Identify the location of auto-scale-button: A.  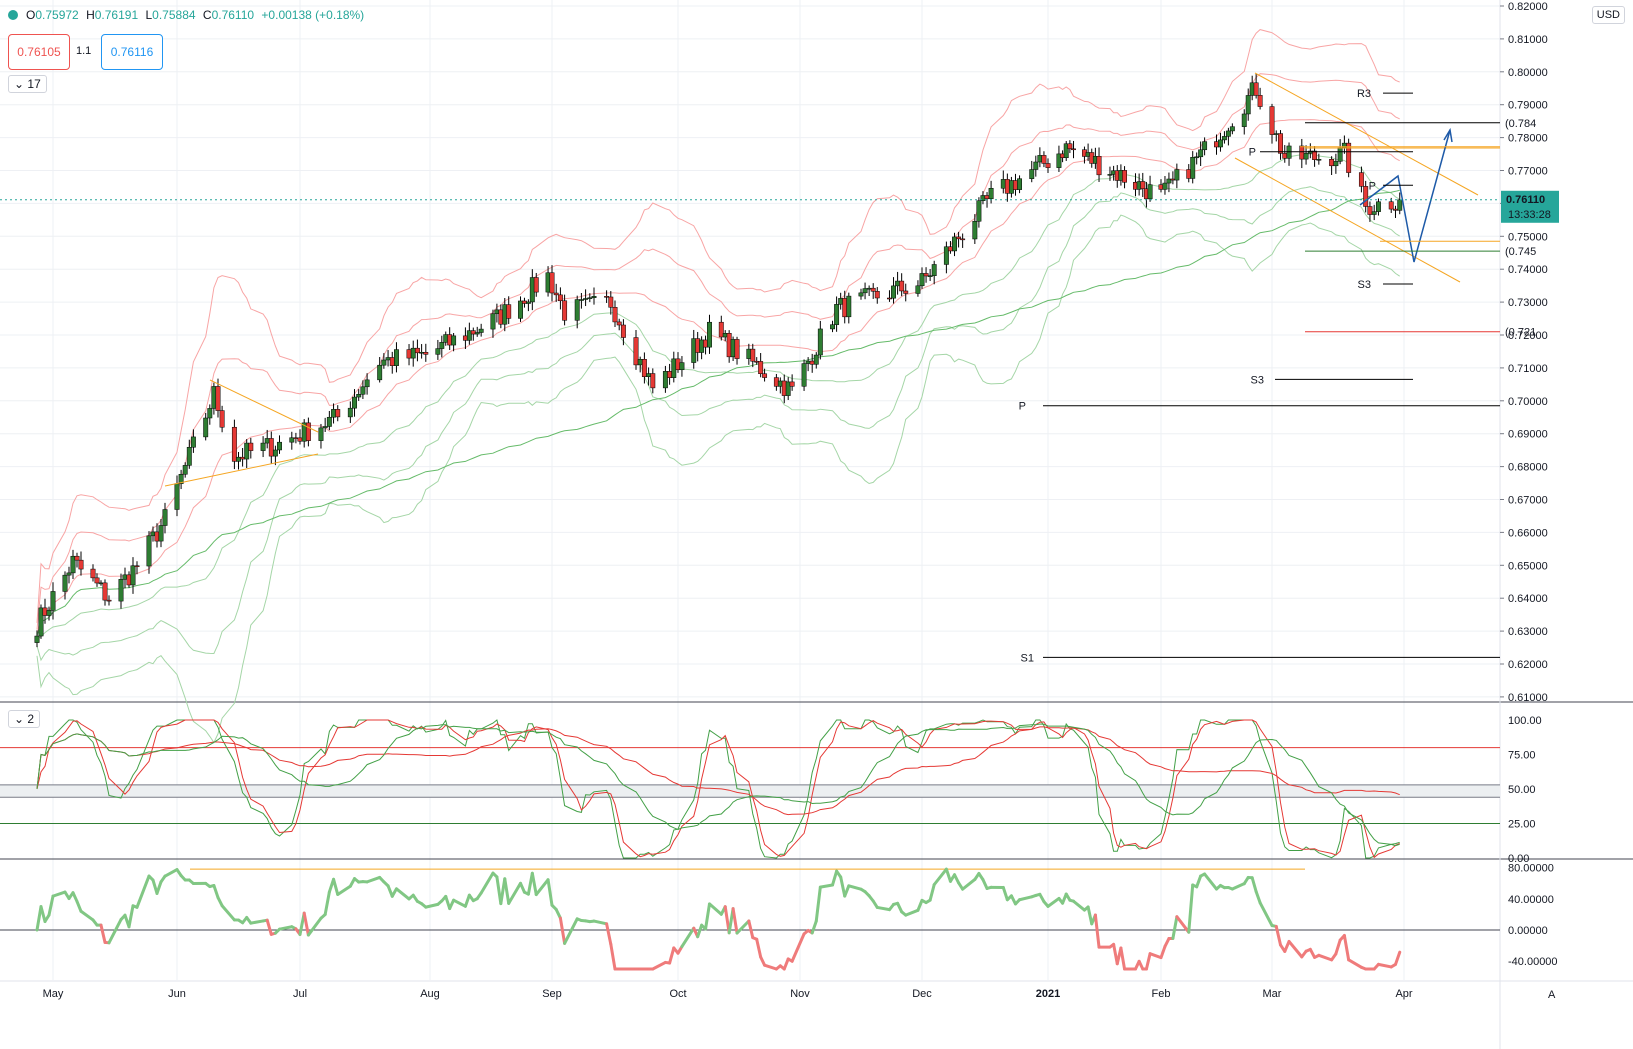
(1552, 995).